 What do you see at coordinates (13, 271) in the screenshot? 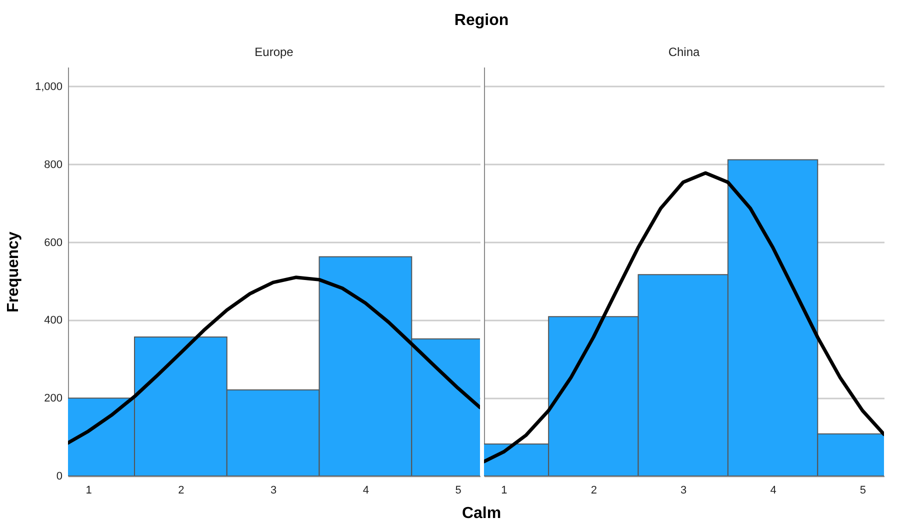
I see `y-axis-title: Frequency` at bounding box center [13, 271].